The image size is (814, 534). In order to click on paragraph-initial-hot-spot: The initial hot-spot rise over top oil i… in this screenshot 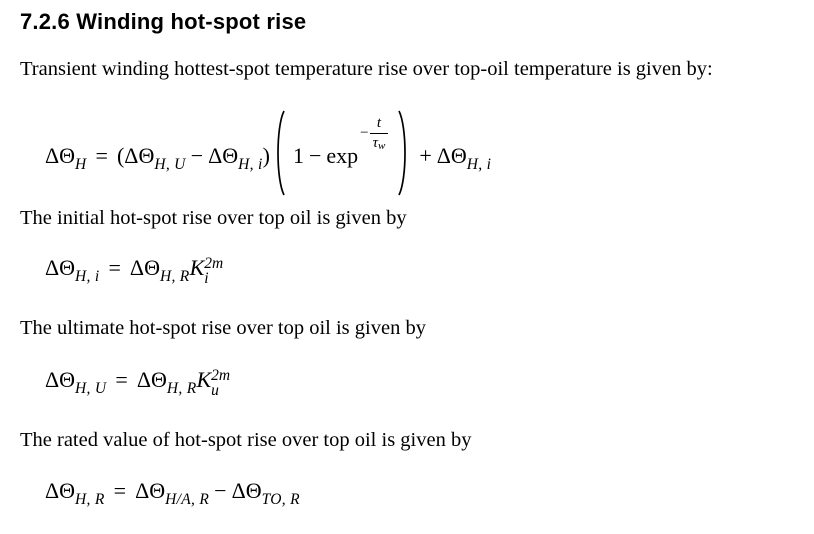, I will do `click(213, 218)`.